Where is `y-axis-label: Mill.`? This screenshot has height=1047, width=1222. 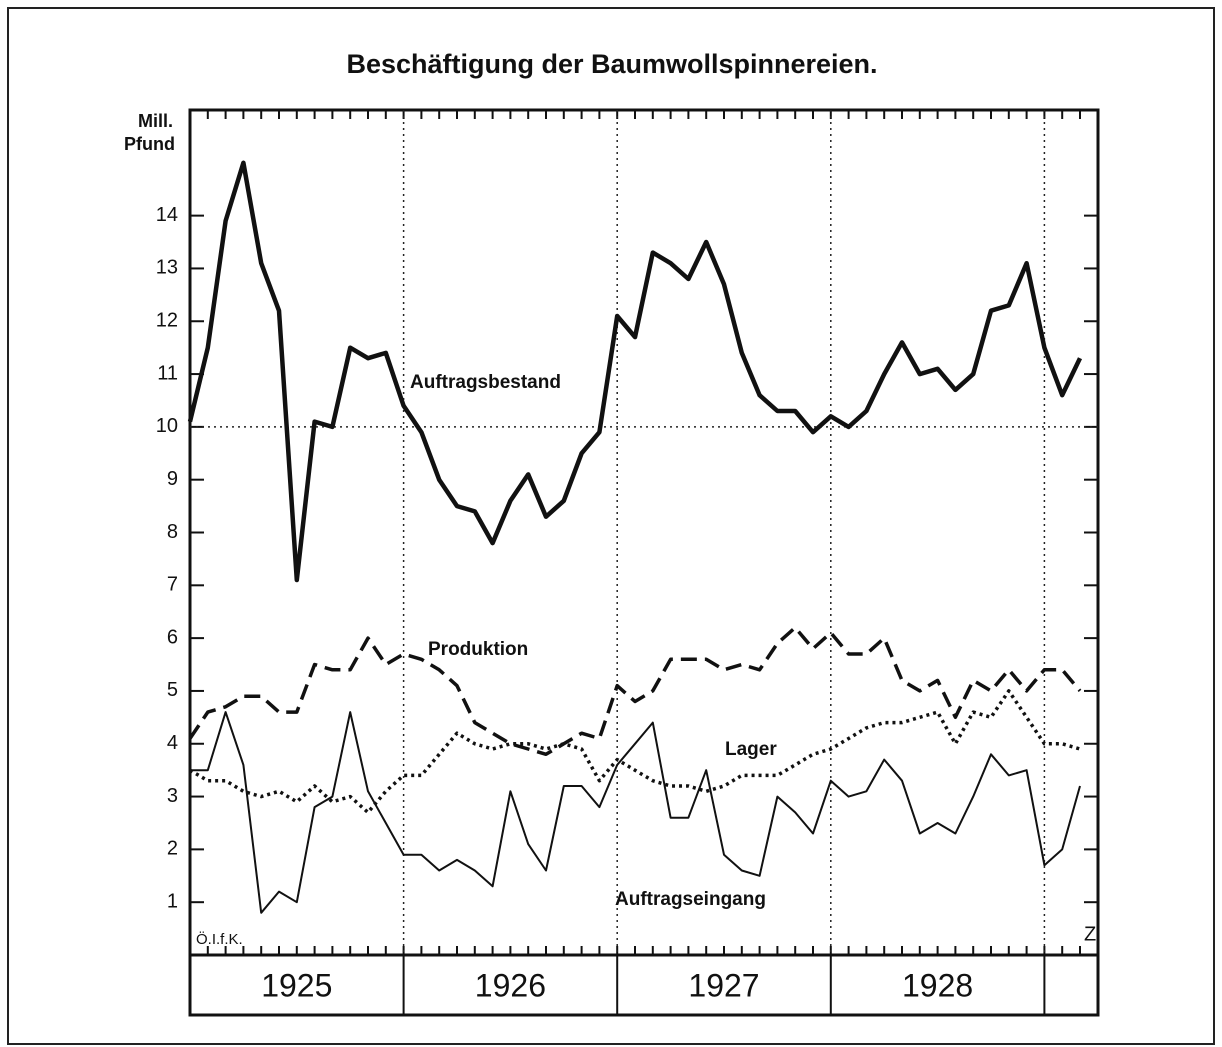
y-axis-label: Mill. is located at coordinates (155, 121).